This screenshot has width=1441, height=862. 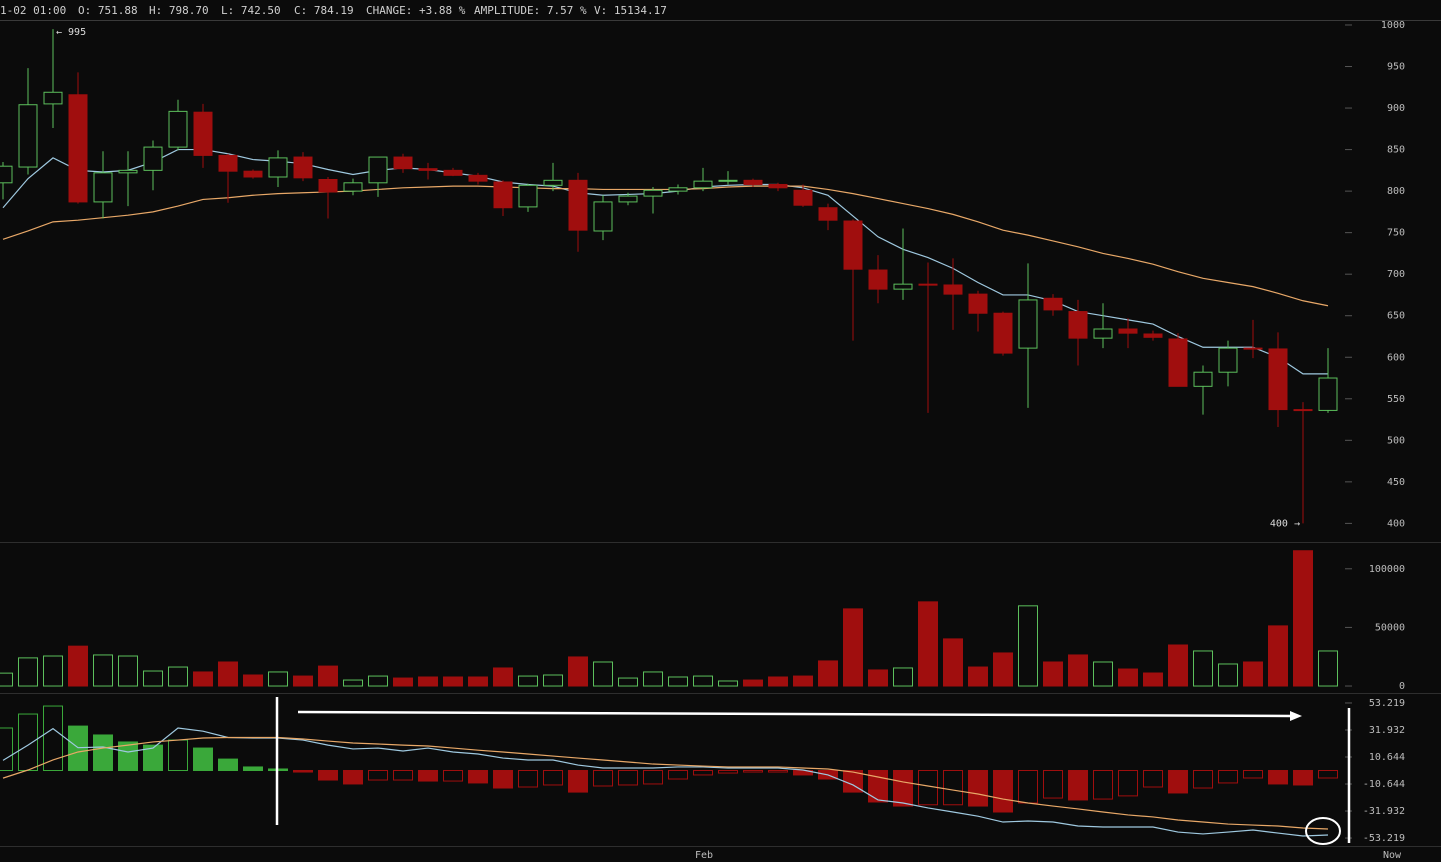 I want to click on high-annotation: ← 995, so click(x=71, y=32).